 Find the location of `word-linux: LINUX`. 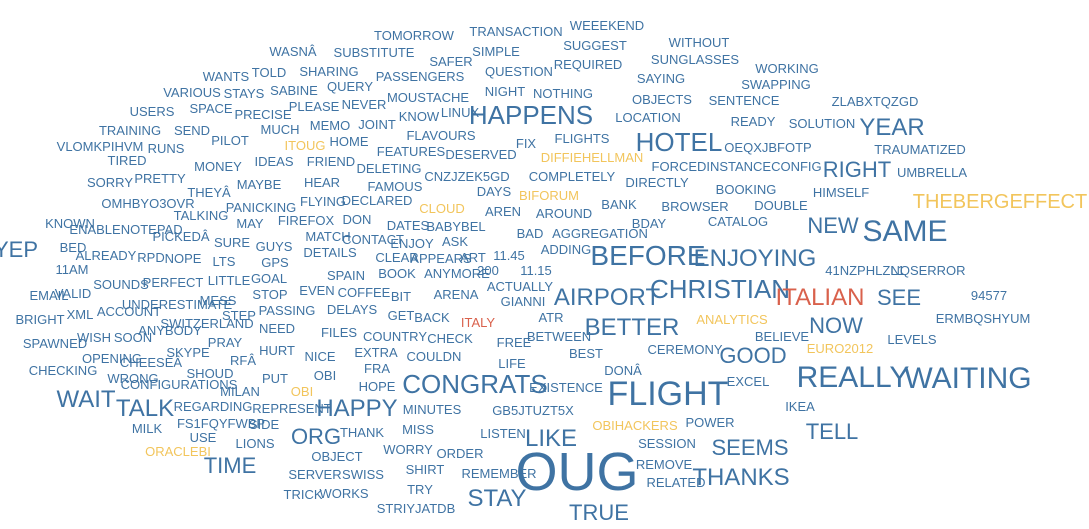

word-linux: LINUX is located at coordinates (460, 112).